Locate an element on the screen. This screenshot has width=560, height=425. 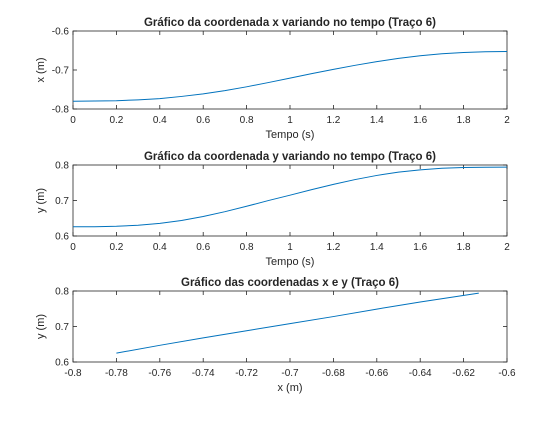
y-vs-x-x-tick-label: -0.72 is located at coordinates (246, 373).